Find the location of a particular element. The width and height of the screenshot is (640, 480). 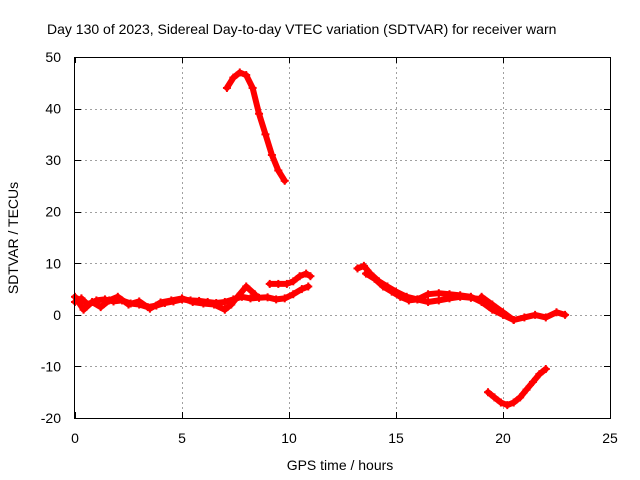

y-axis-label: SDTVAR / TECUs is located at coordinates (13, 238).